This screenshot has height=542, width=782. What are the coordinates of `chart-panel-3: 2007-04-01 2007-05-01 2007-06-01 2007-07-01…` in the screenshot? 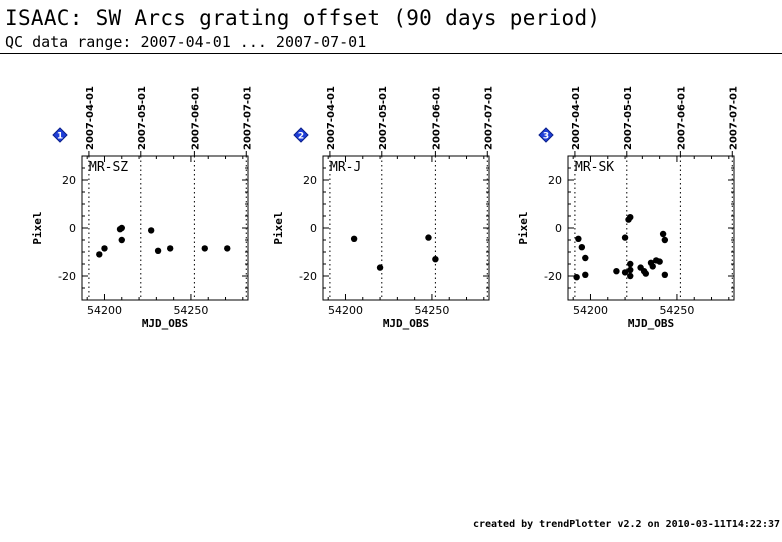 It's located at (628, 208).